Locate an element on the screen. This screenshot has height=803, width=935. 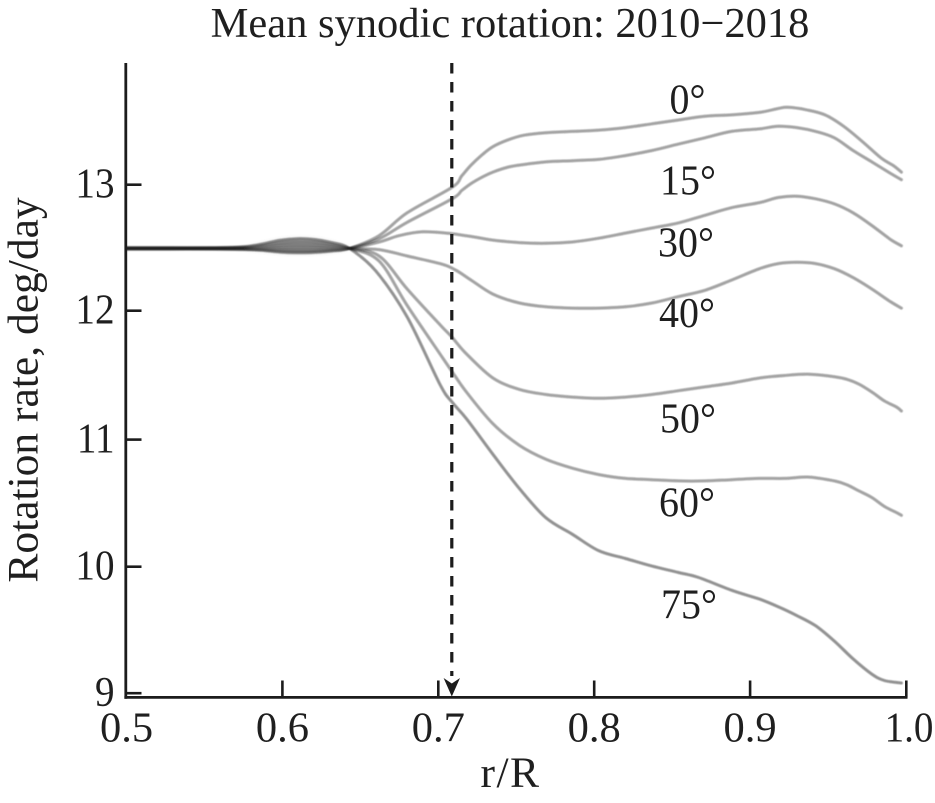
svg-text: 0.5 is located at coordinates (126, 728).